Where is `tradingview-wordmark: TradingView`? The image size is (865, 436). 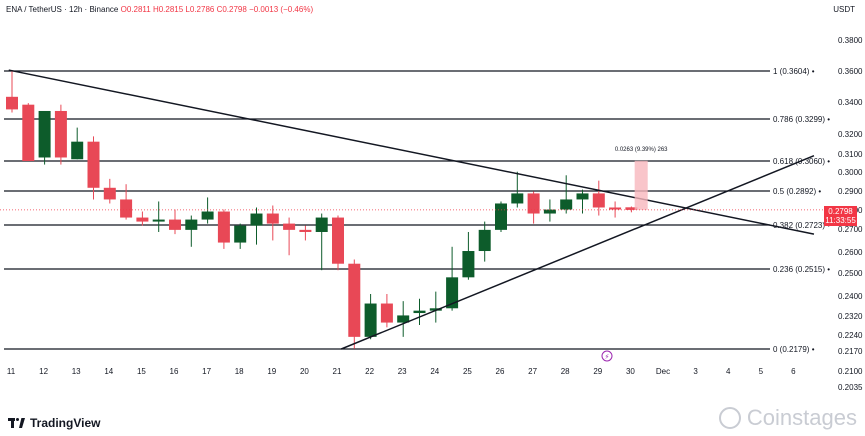 tradingview-wordmark: TradingView is located at coordinates (65, 423).